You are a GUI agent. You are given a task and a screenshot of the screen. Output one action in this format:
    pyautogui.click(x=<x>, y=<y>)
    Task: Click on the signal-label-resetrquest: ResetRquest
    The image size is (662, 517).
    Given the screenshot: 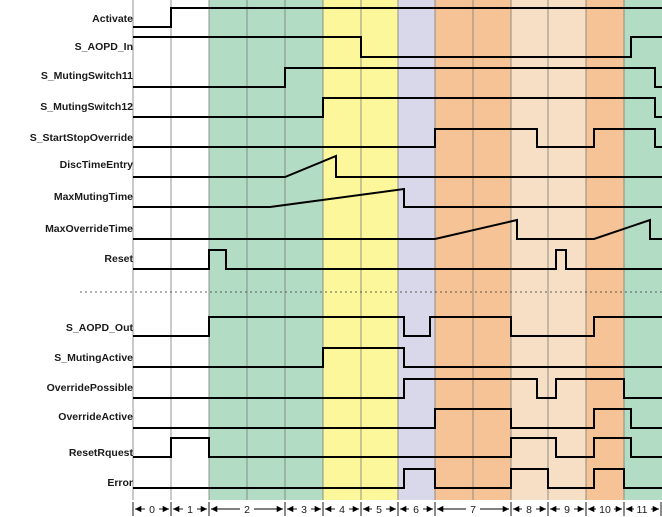 What is the action you would take?
    pyautogui.click(x=101, y=453)
    